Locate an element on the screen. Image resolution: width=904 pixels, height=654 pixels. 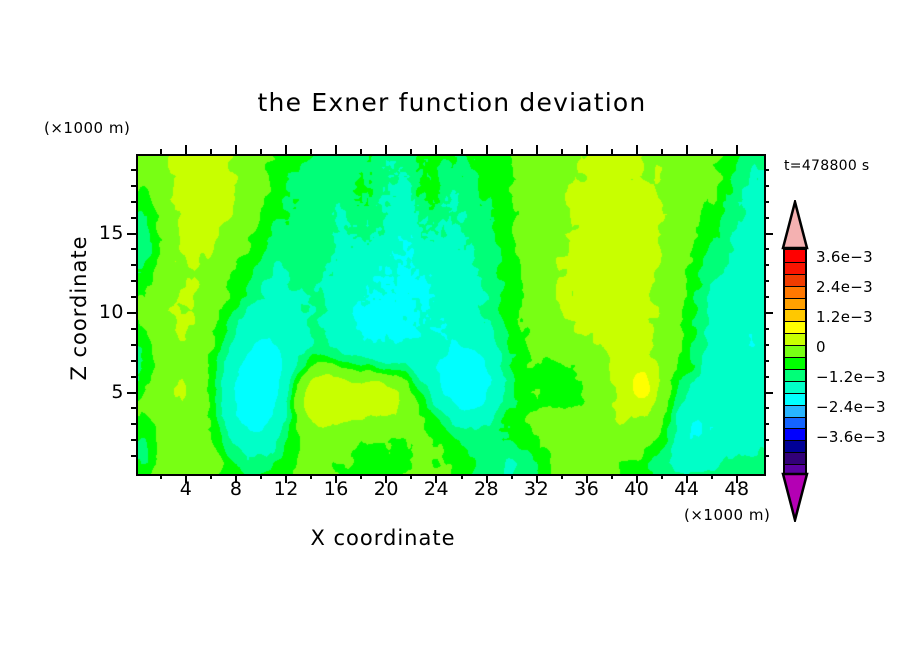
colorbar: 3.6e−3 2.4e−3 1.2e−3 0 −1.2e−3 −2.4e−3 −3.6e−3 is located at coordinates (833, 361).